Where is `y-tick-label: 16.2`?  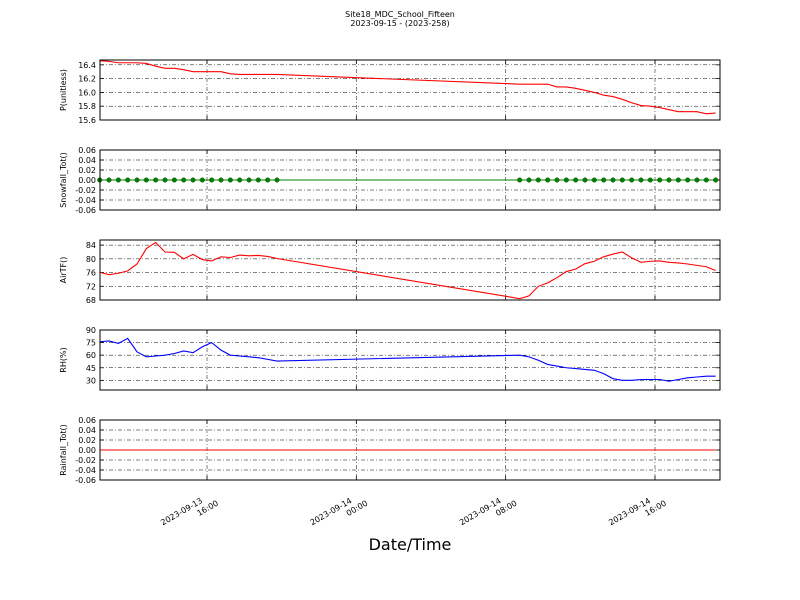 y-tick-label: 16.2 is located at coordinates (87, 79).